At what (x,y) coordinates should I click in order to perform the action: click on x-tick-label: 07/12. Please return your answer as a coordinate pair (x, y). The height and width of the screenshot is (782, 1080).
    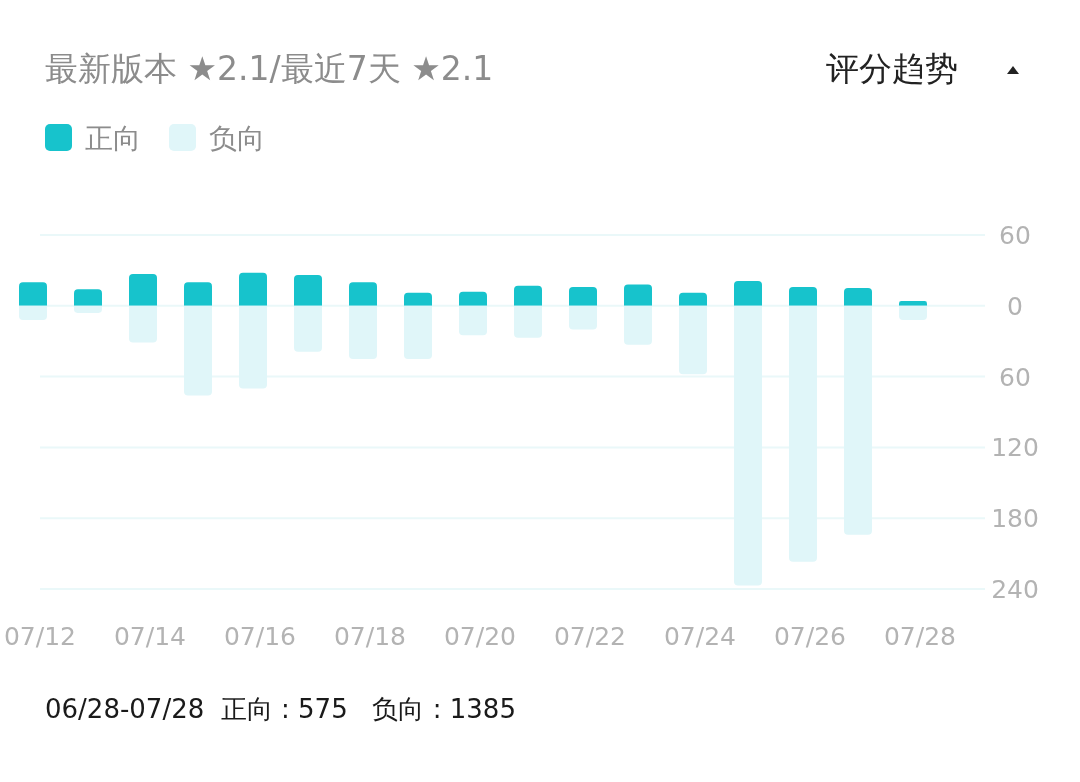
    Looking at the image, I should click on (40, 636).